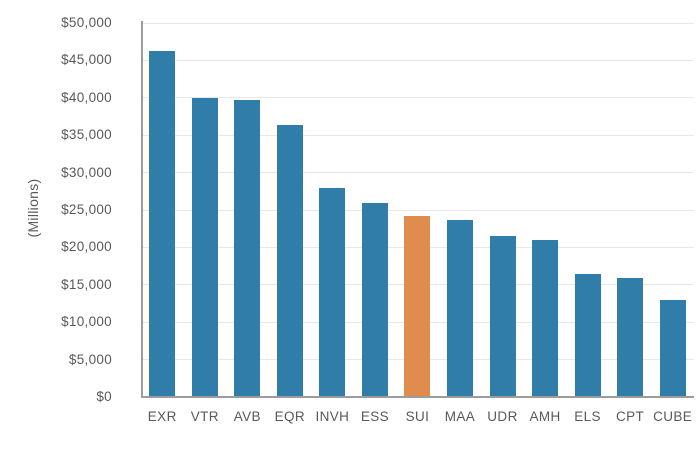  What do you see at coordinates (630, 337) in the screenshot?
I see `bar-cpt` at bounding box center [630, 337].